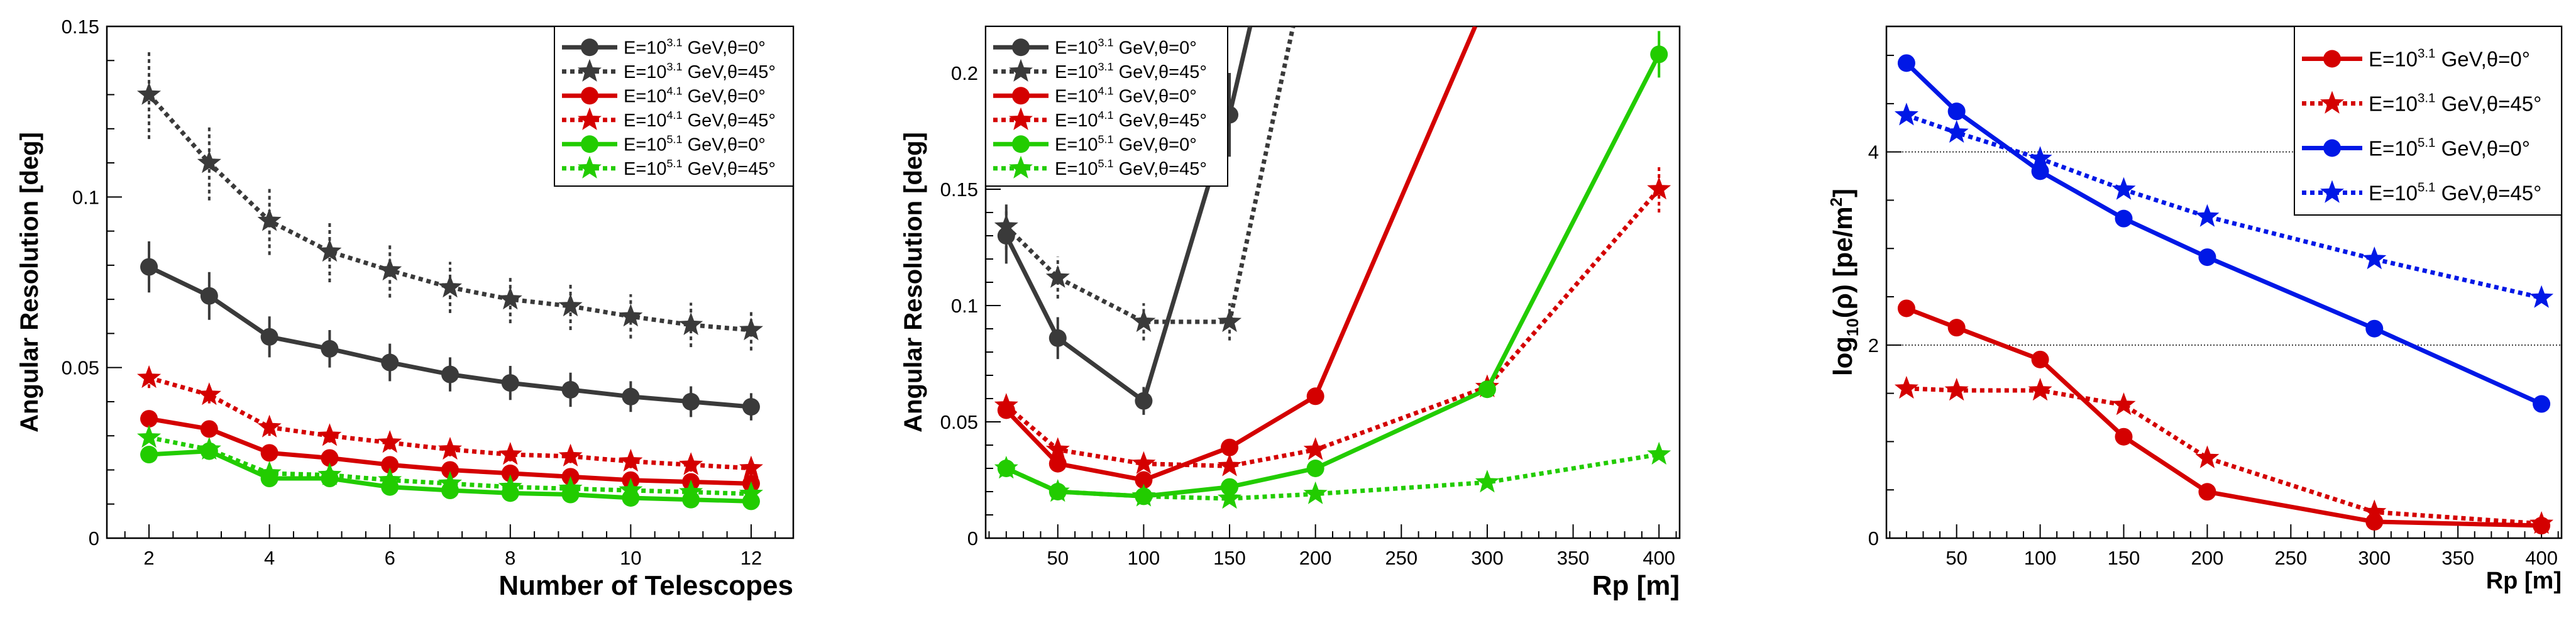  What do you see at coordinates (86, 197) in the screenshot?
I see `y-tick-label: 0.1` at bounding box center [86, 197].